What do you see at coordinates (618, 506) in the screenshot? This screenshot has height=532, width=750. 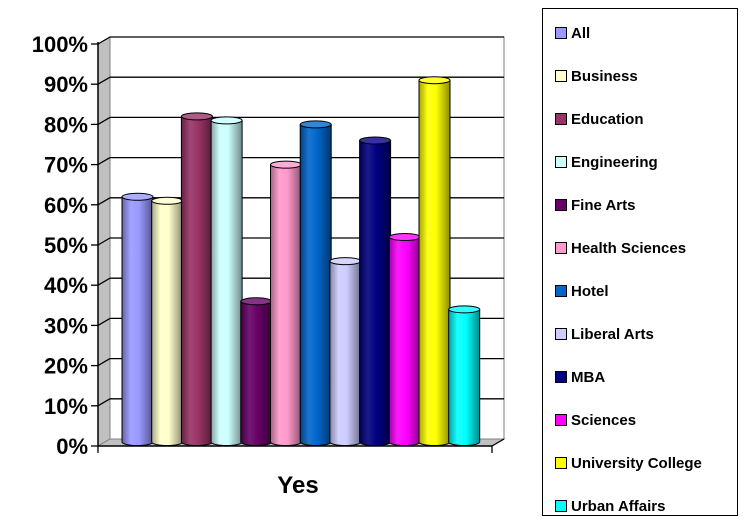 I see `legend-label: Urban Affairs` at bounding box center [618, 506].